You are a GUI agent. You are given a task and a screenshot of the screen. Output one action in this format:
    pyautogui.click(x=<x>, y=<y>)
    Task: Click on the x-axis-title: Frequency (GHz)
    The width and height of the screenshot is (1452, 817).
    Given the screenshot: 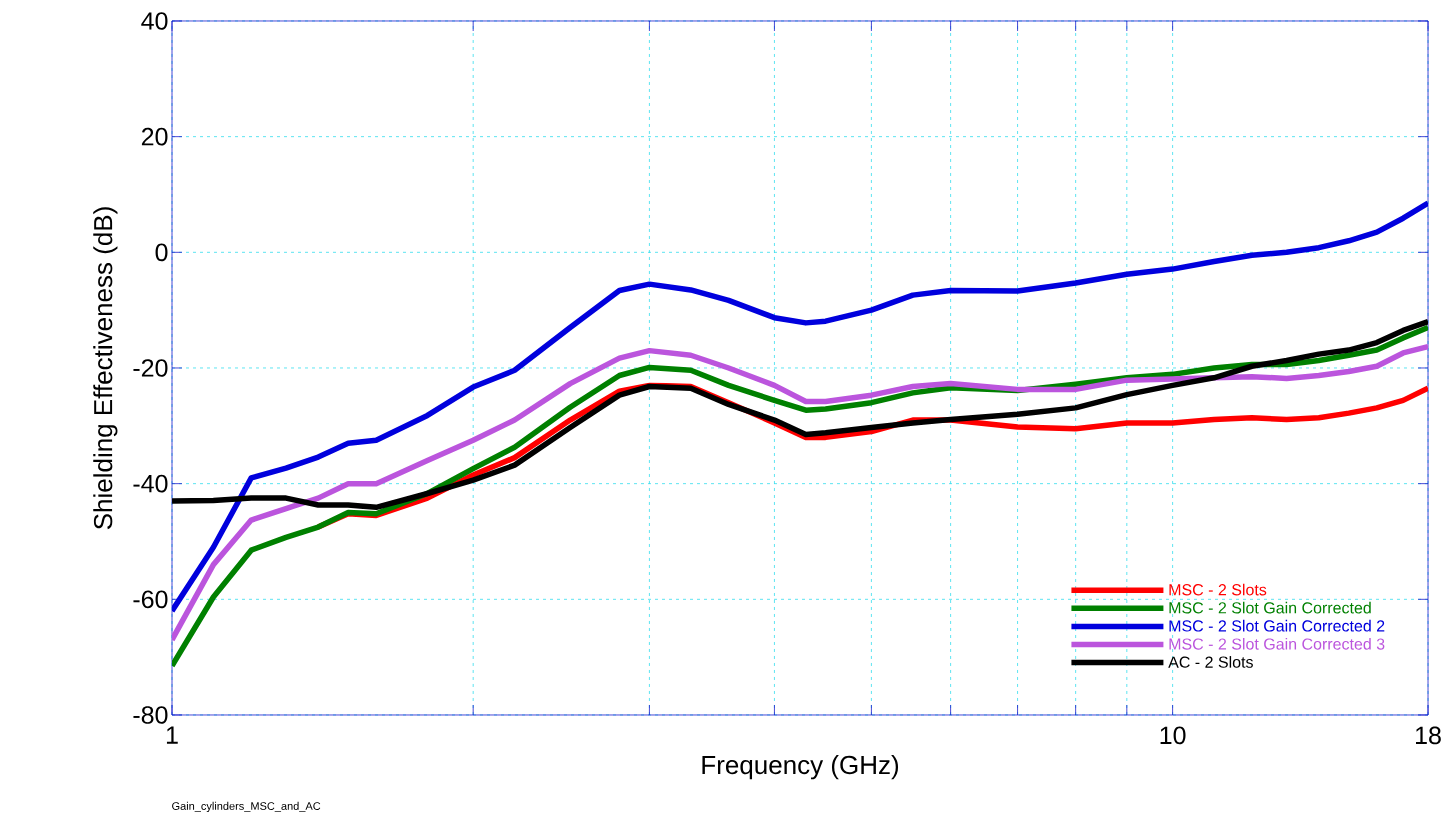 What is the action you would take?
    pyautogui.click(x=800, y=767)
    